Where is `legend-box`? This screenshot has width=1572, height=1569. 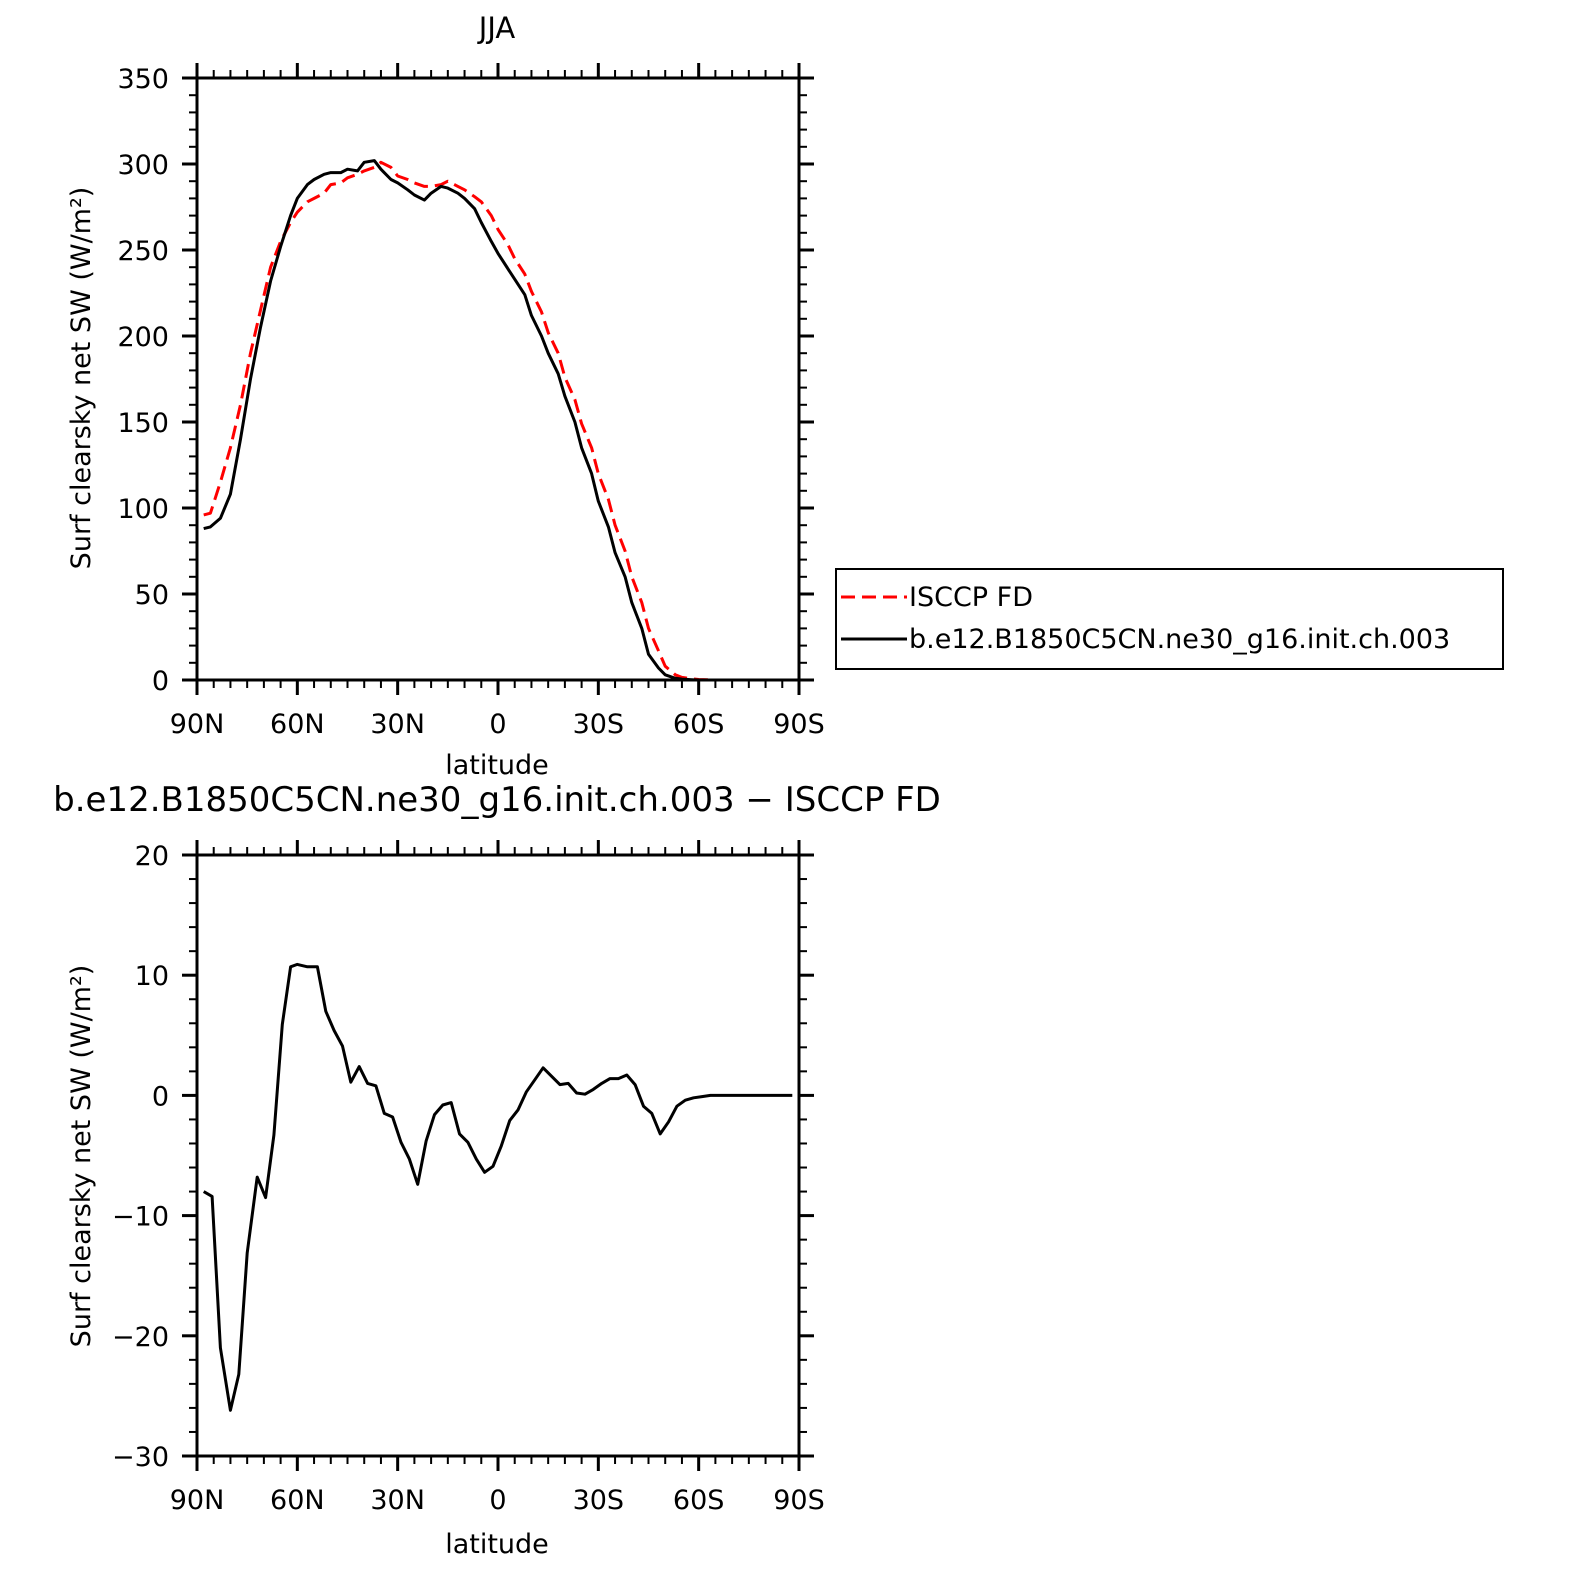
legend-box is located at coordinates (1169, 619).